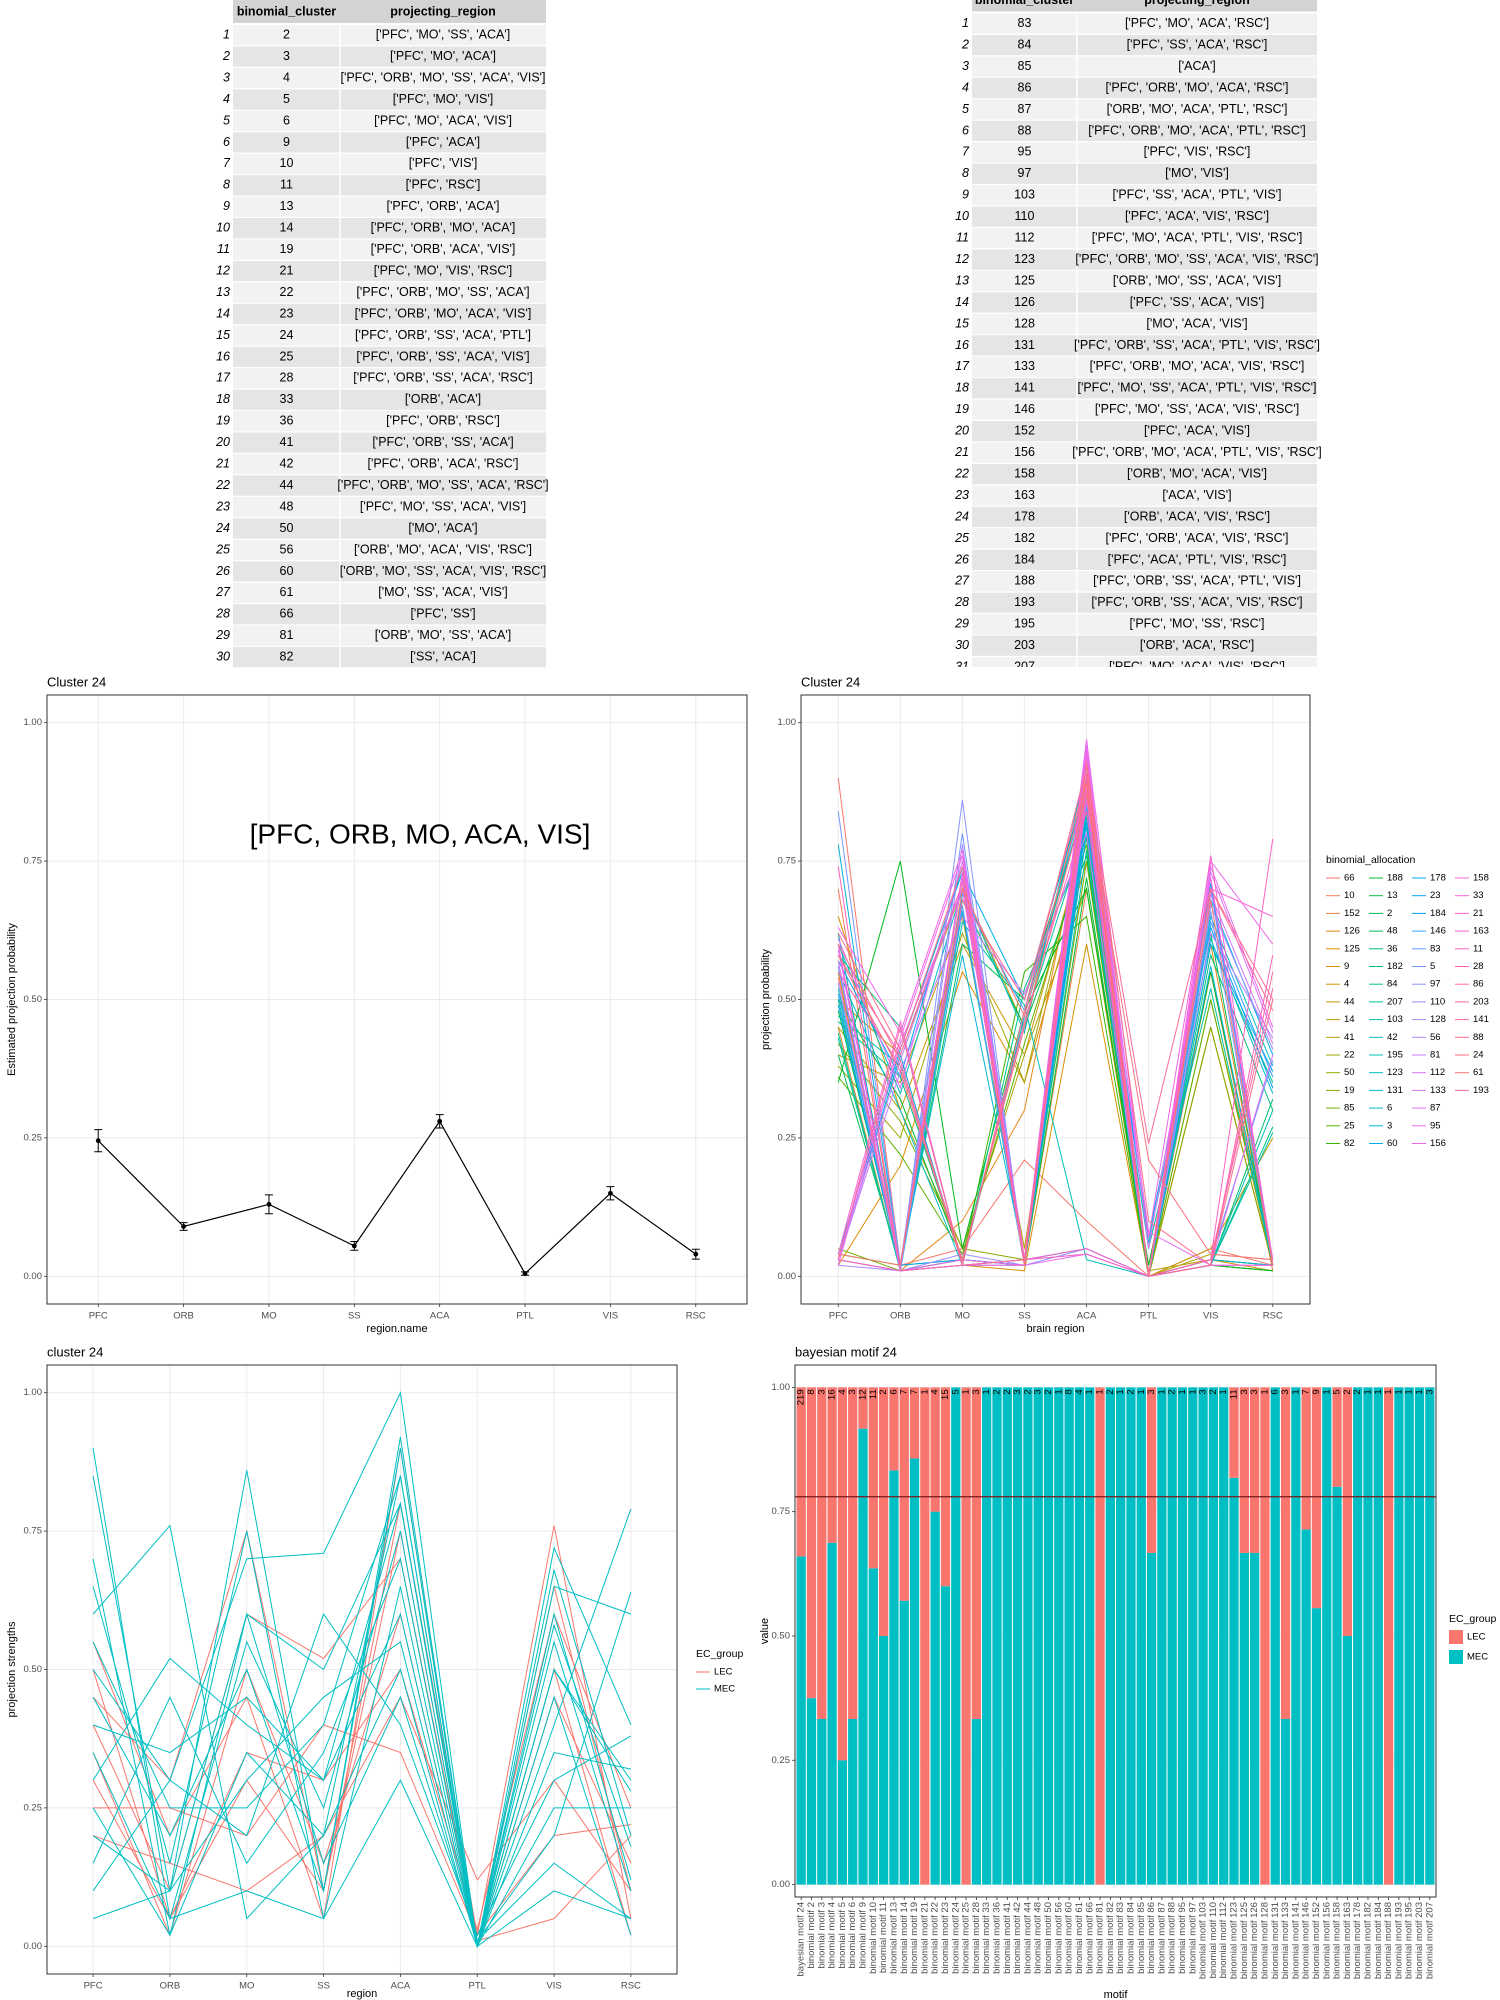 Image resolution: width=1500 pixels, height=2000 pixels. What do you see at coordinates (443, 163) in the screenshot?
I see `cell: ['PFC', 'VIS']` at bounding box center [443, 163].